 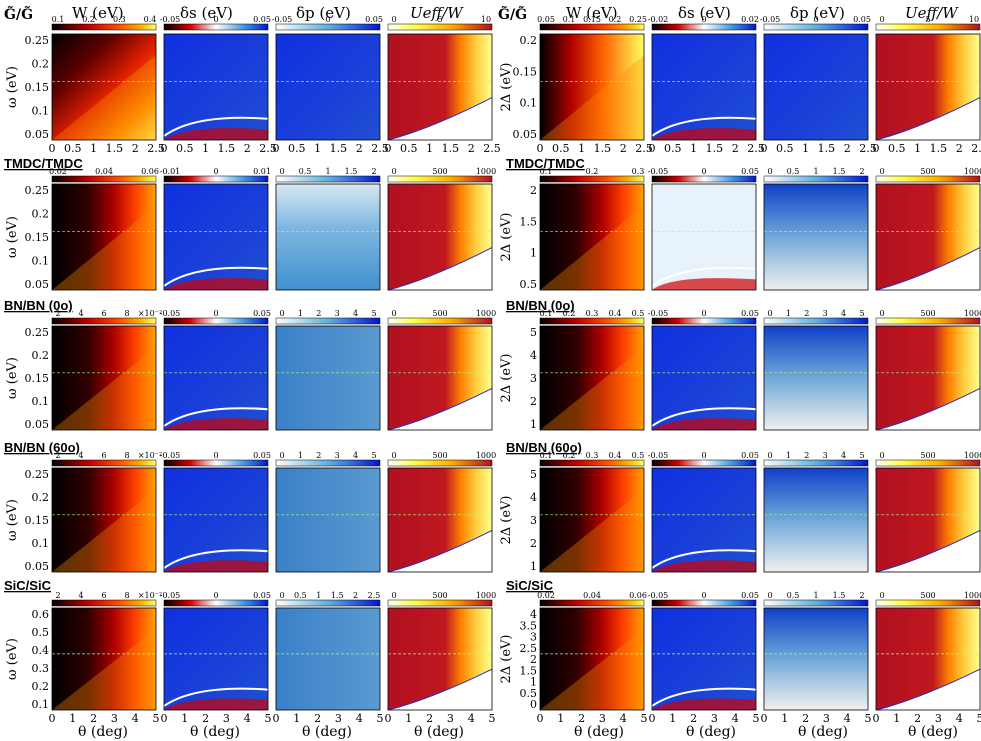 I want to click on colorbar-tick-label: -0.01, so click(x=170, y=171).